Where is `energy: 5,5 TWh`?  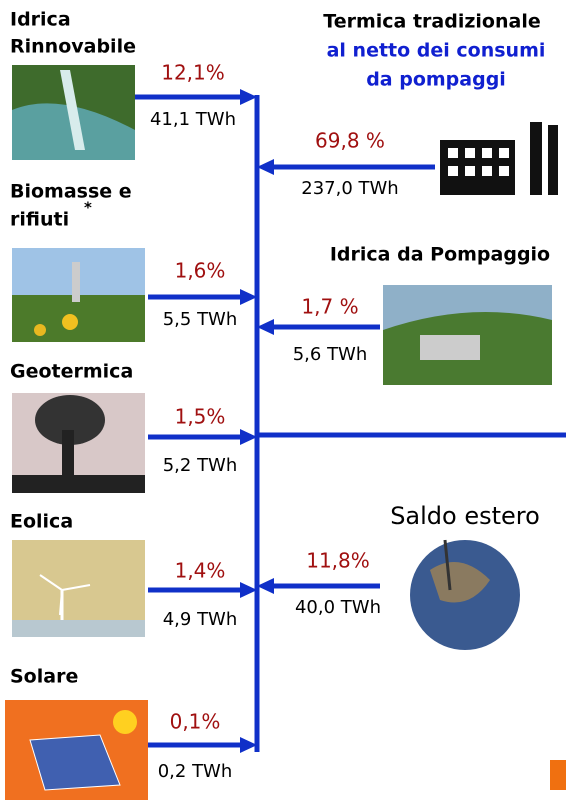 energy: 5,5 TWh is located at coordinates (200, 319).